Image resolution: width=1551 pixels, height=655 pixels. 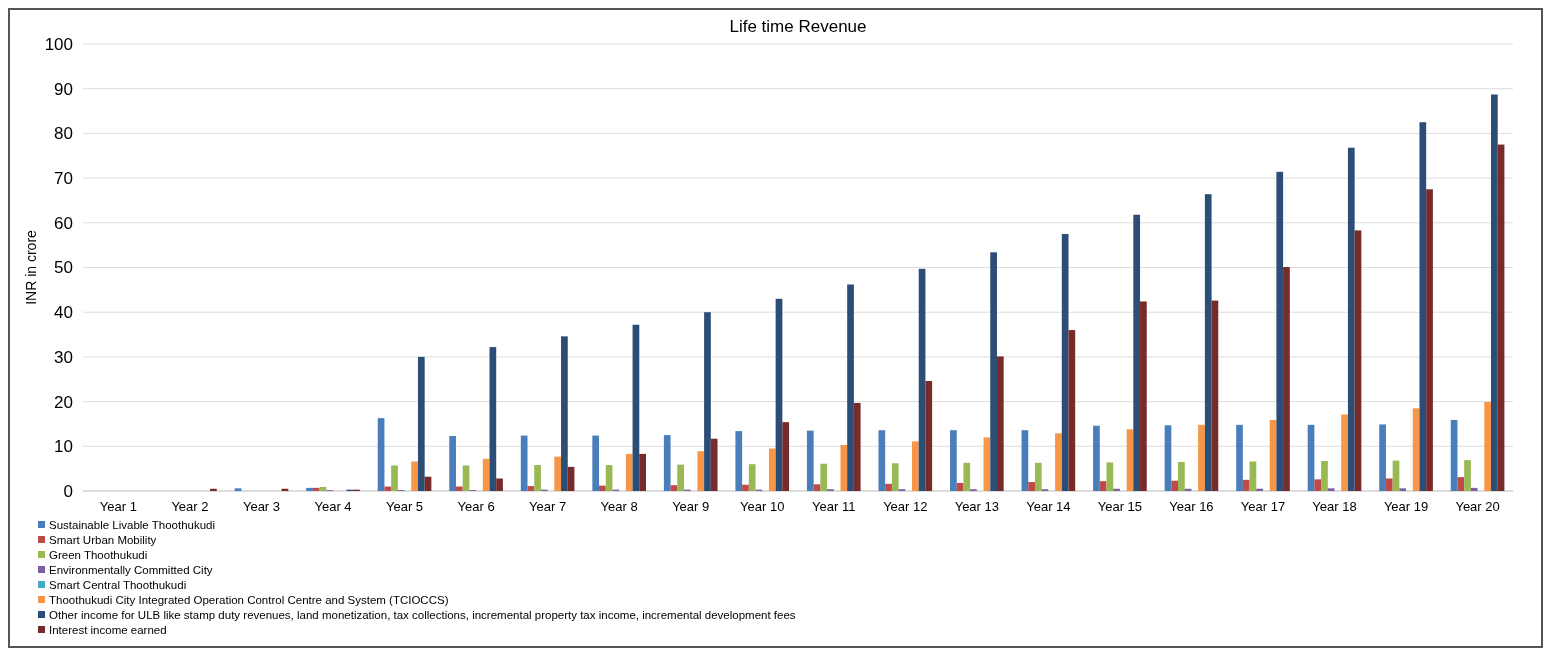 I want to click on x-tick-label: Year 16, so click(x=1191, y=506).